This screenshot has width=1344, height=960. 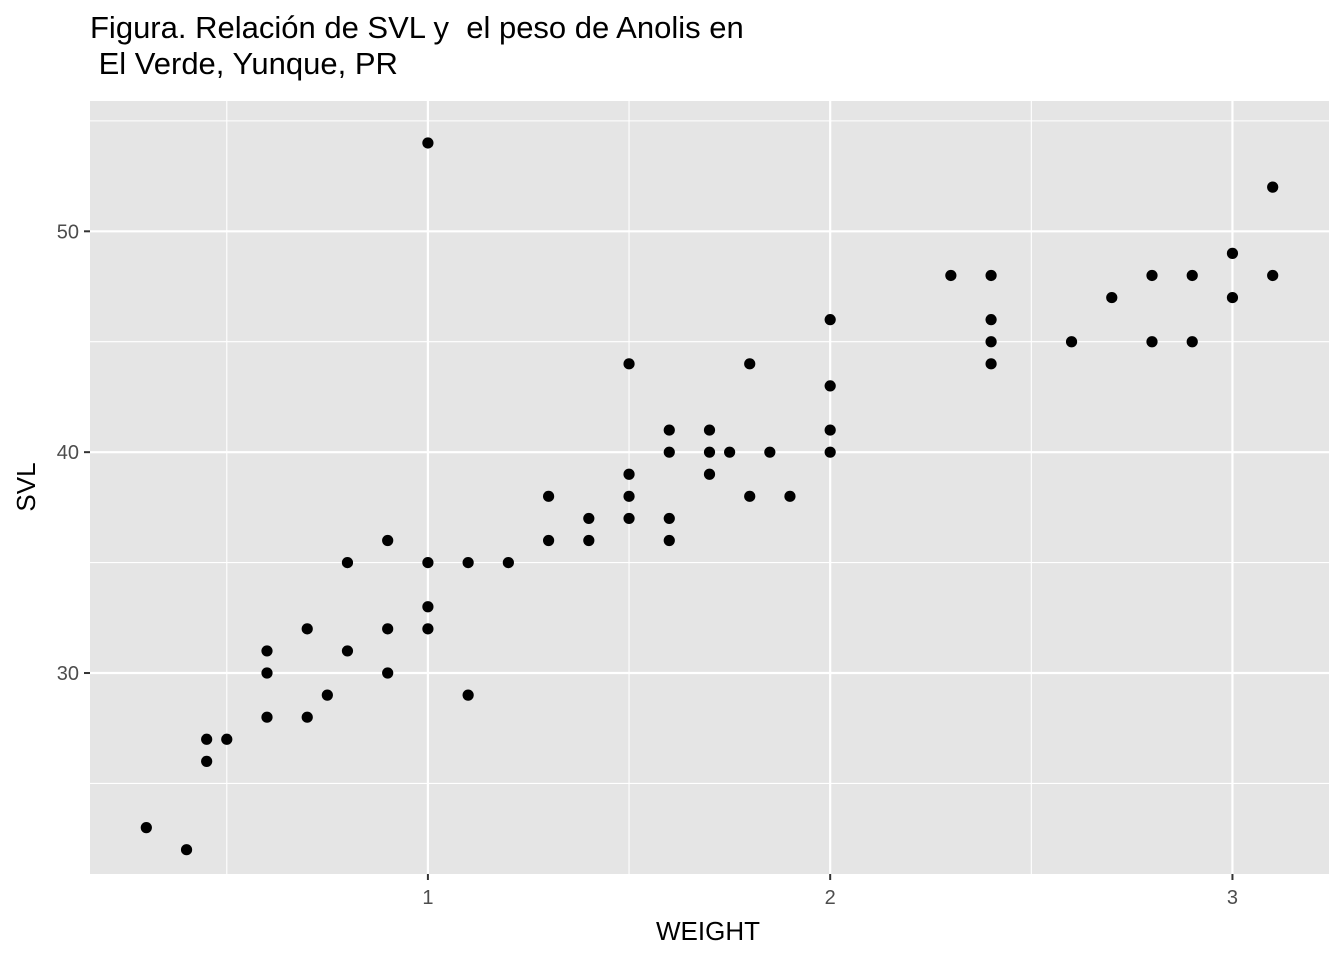 I want to click on x-tick-label: 3, so click(x=1232, y=898).